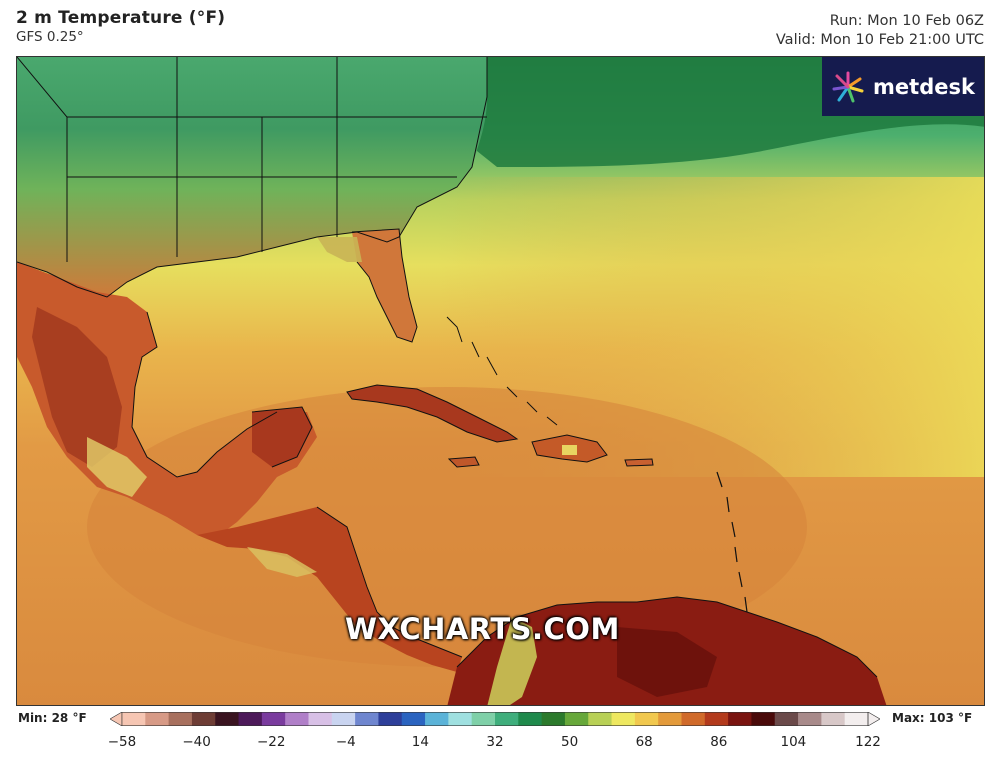 This screenshot has height=766, width=1000. What do you see at coordinates (644, 742) in the screenshot?
I see `colorbar-tick-label: 68` at bounding box center [644, 742].